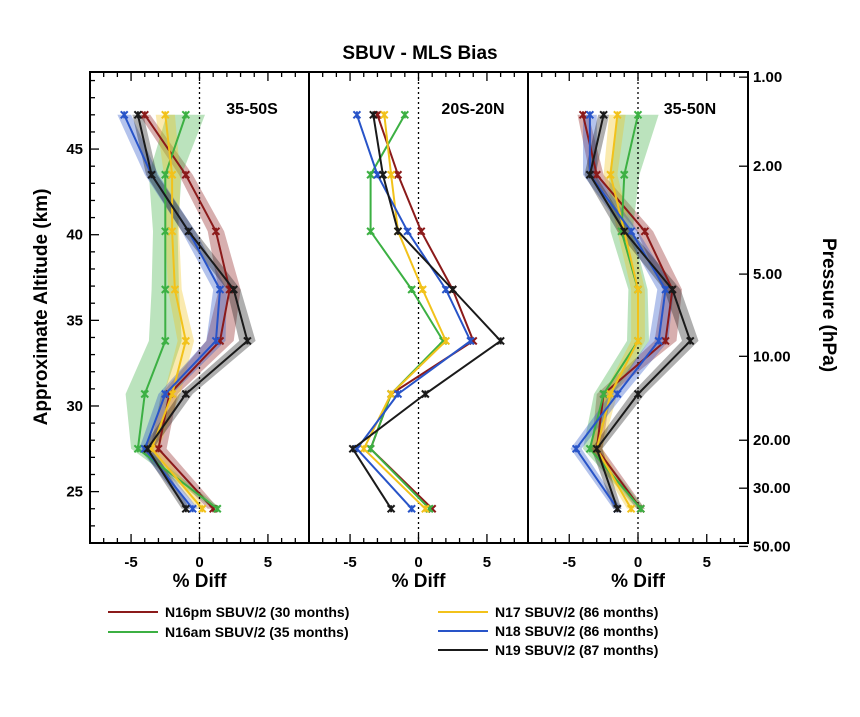 Image resolution: width=860 pixels, height=717 pixels. Describe the element at coordinates (767, 274) in the screenshot. I see `pressure-tick-label: 5.00` at that location.